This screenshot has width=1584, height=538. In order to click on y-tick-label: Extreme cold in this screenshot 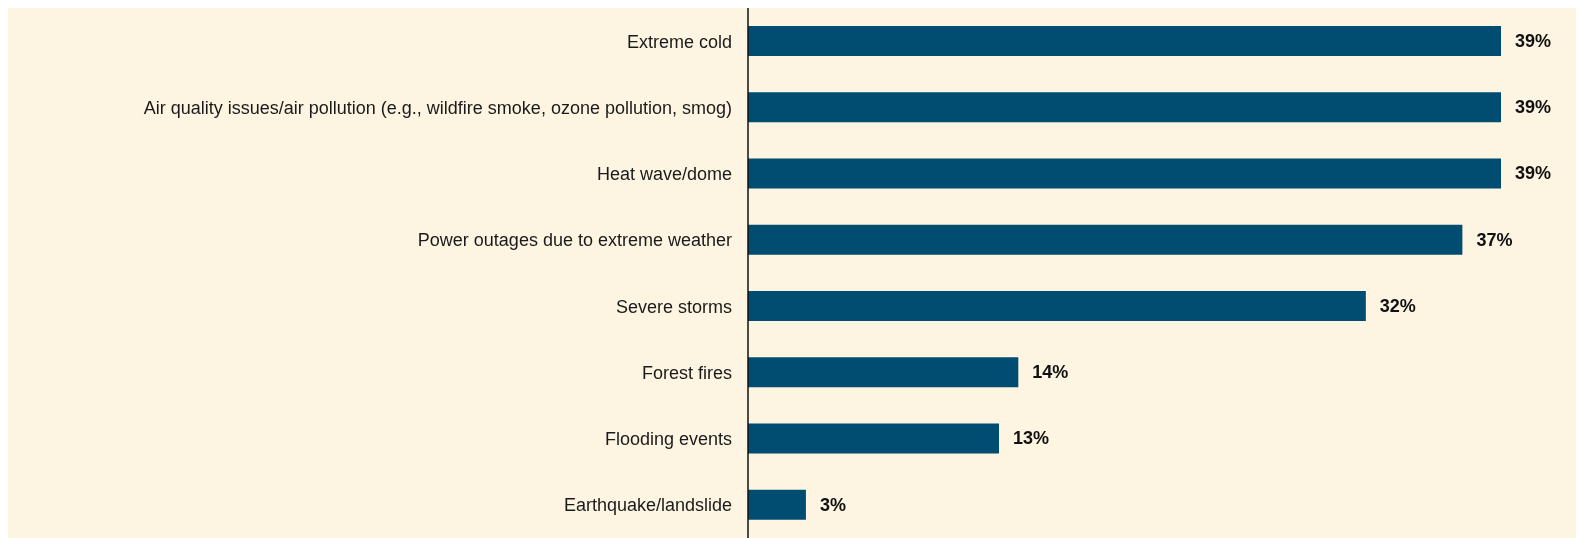, I will do `click(679, 41)`.